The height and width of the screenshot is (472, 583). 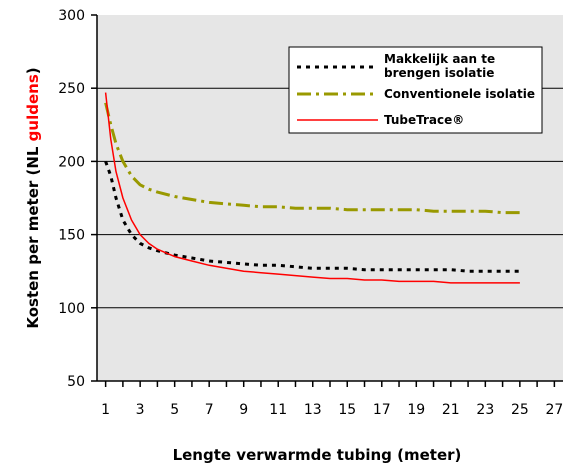 I want to click on y-tick-label-50: 50, so click(x=76, y=382).